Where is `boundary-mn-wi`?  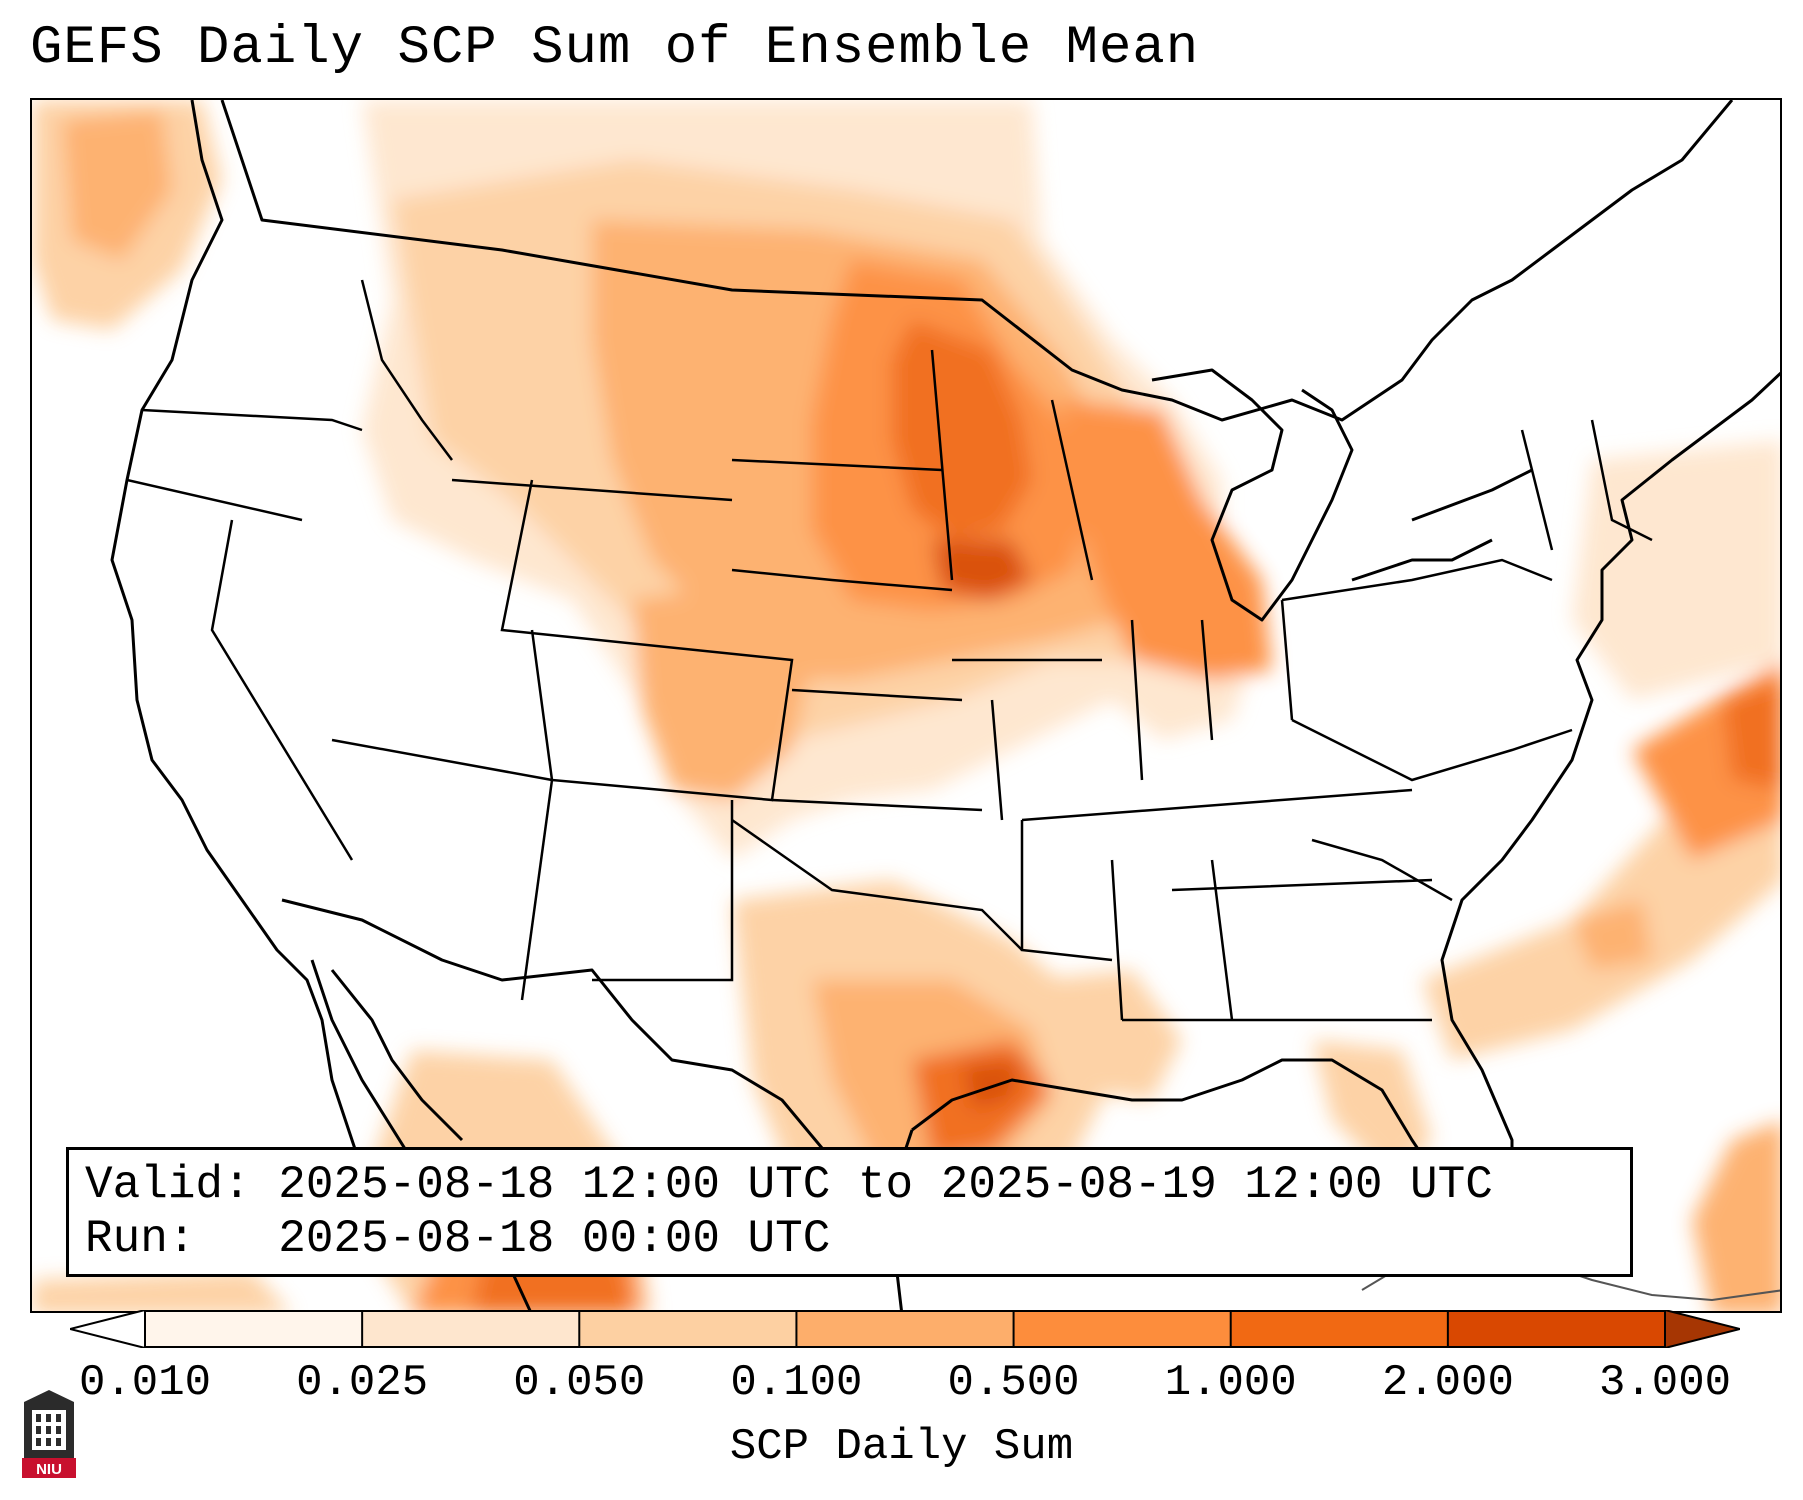 boundary-mn-wi is located at coordinates (1012, 465).